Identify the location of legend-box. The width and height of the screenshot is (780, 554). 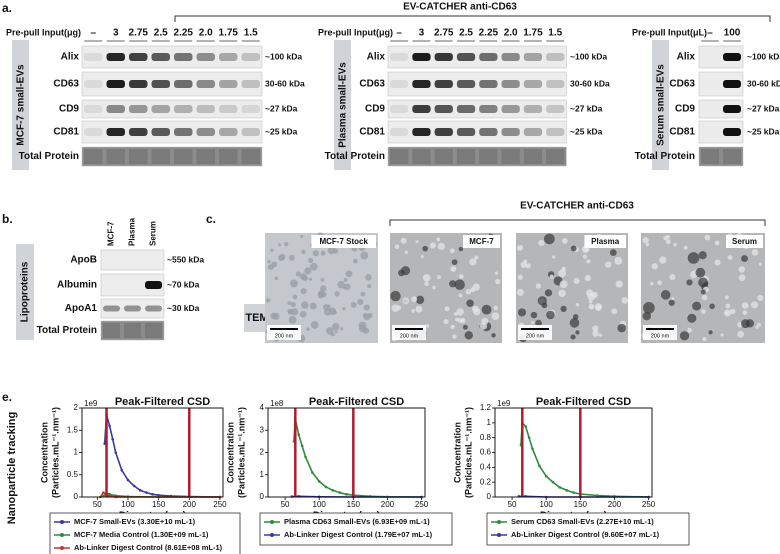
(588, 529).